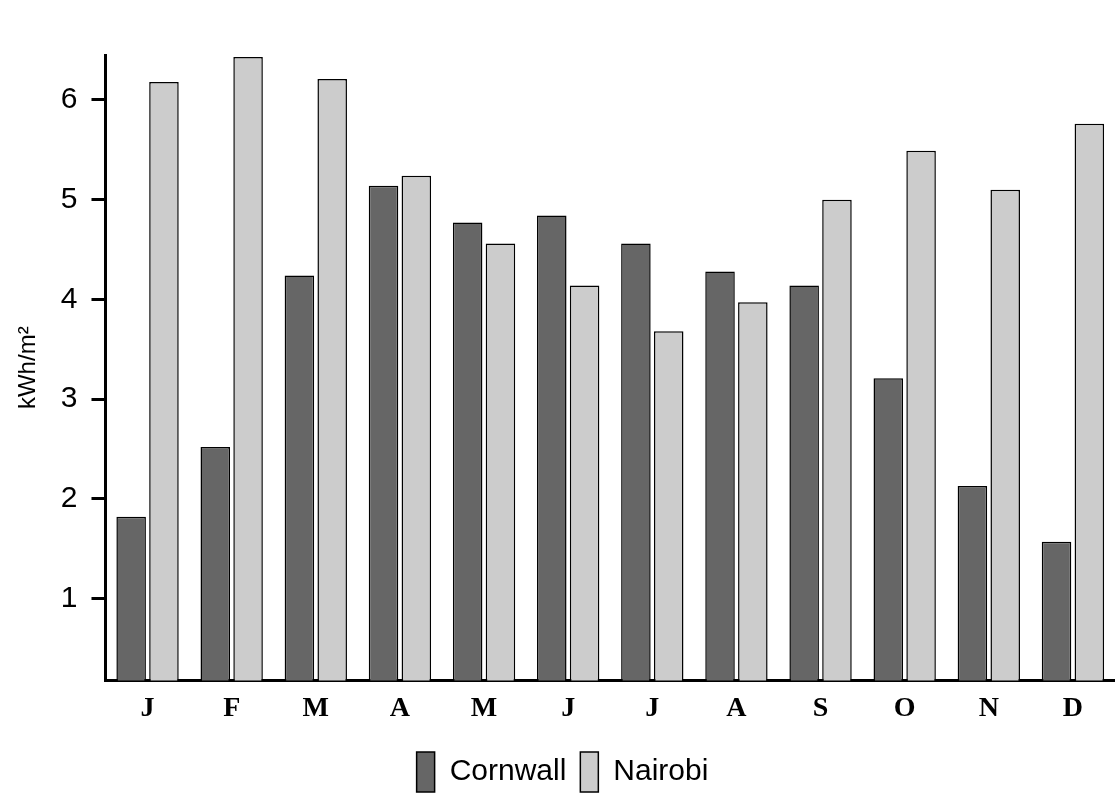  I want to click on x-tick-label: N, so click(988, 707).